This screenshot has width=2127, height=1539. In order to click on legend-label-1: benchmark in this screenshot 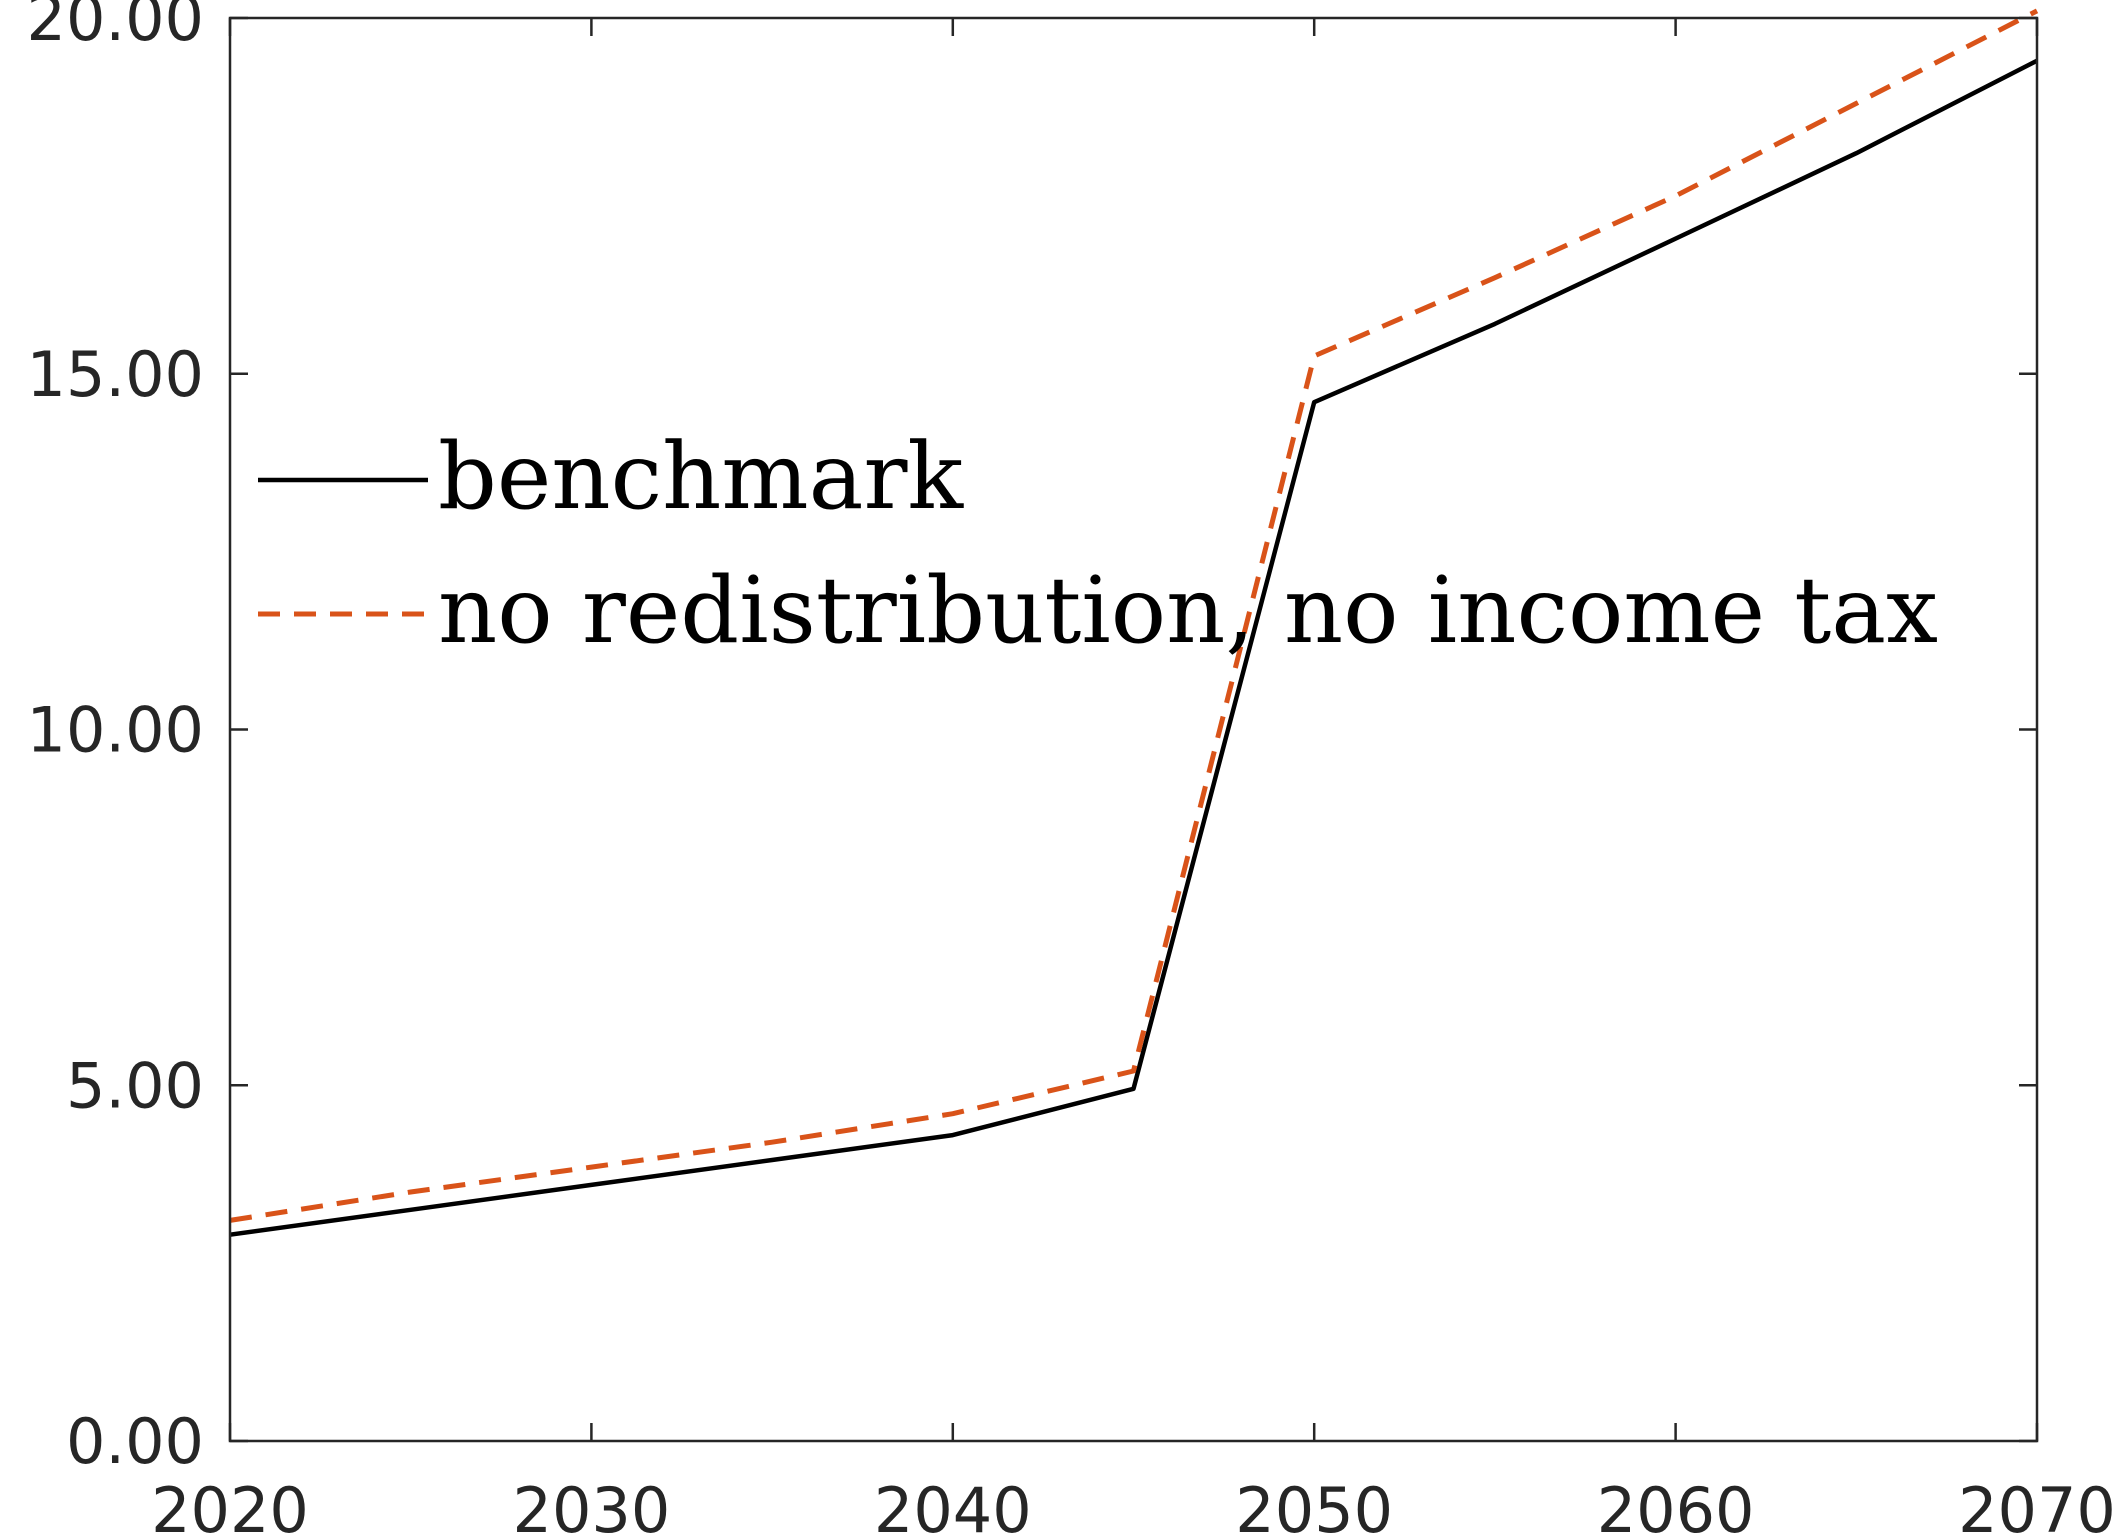, I will do `click(701, 476)`.